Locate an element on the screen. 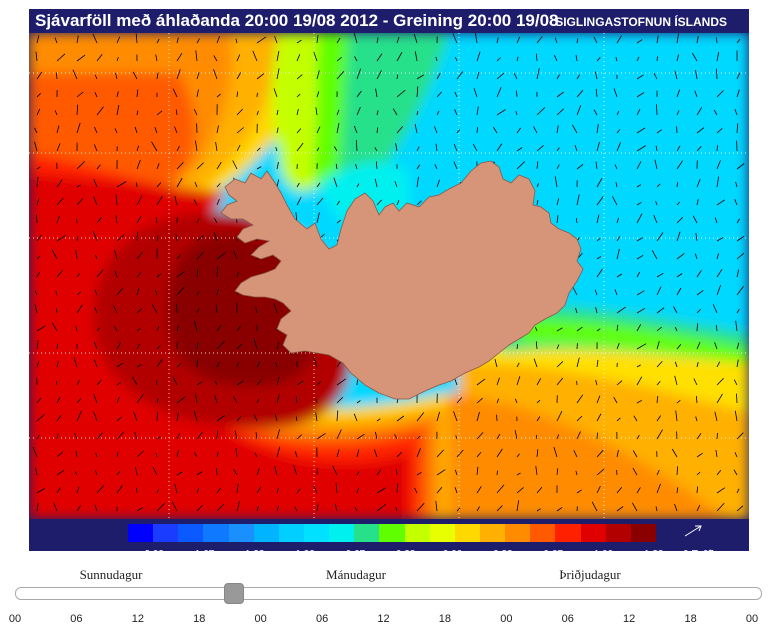 The width and height of the screenshot is (773, 634). legend-swatch is located at coordinates (467, 533).